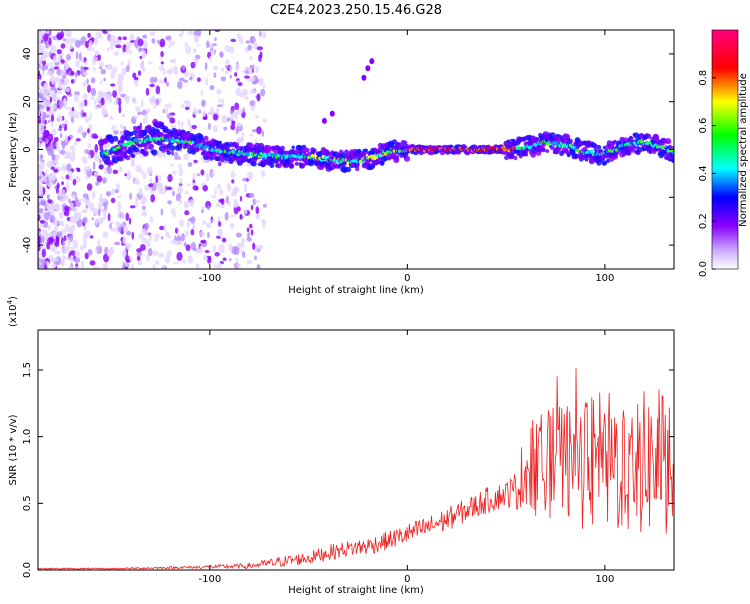  What do you see at coordinates (356, 290) in the screenshot?
I see `spectrogram-x-axis-label: Height of straight line (km)` at bounding box center [356, 290].